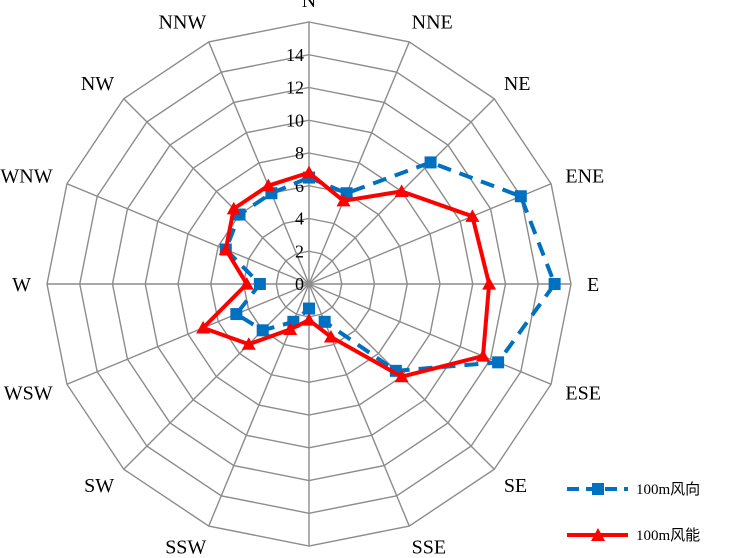 The image size is (742, 558). I want to click on radial-tick-labels: 0 2 4 6 8 10 12 14, so click(295, 169).